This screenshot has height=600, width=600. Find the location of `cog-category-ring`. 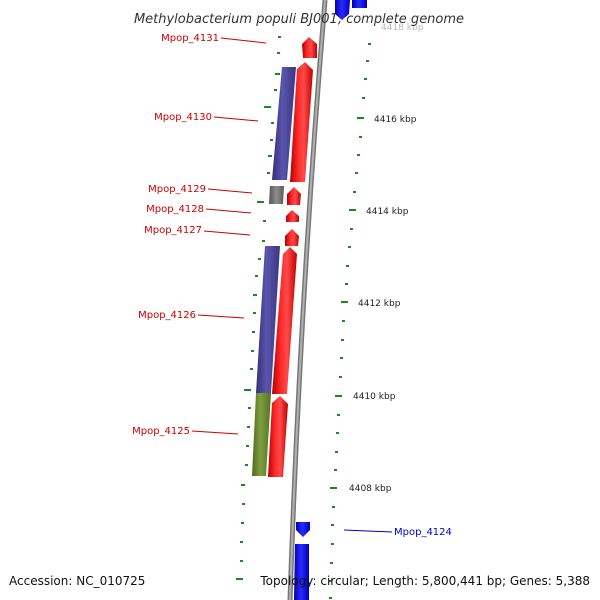

cog-category-ring is located at coordinates (274, 271).